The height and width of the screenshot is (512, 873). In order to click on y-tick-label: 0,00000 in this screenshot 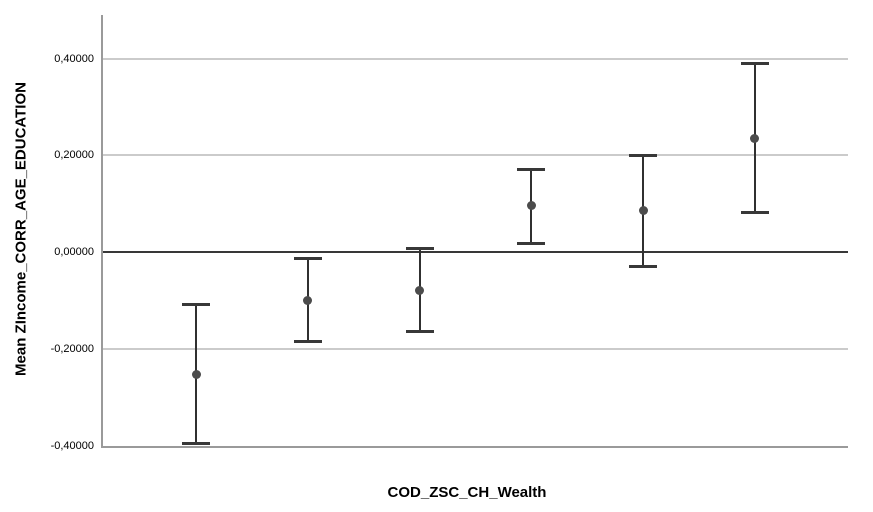, I will do `click(74, 252)`.